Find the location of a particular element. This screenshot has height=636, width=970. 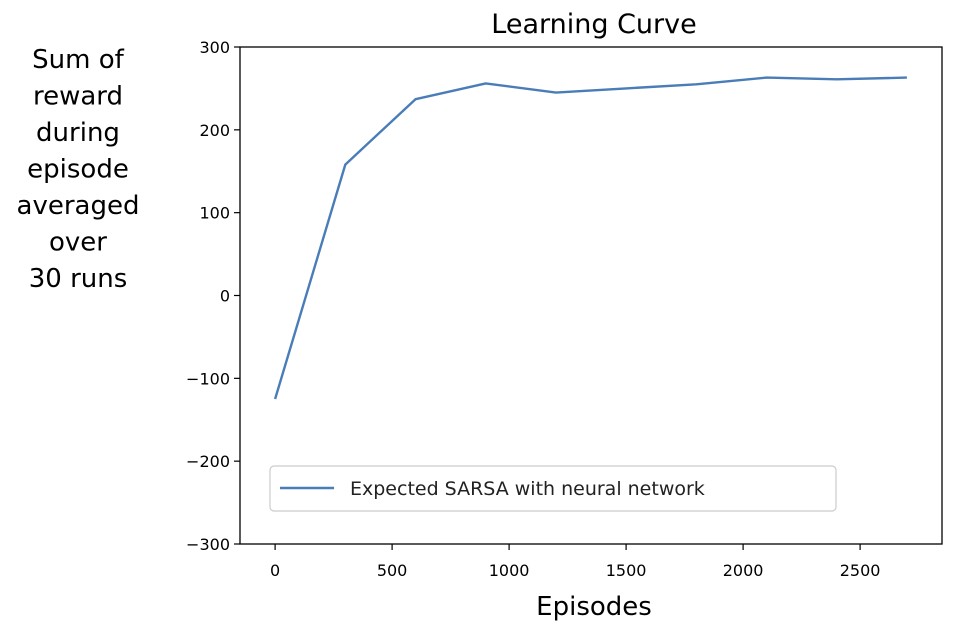

legend-box is located at coordinates (553, 488).